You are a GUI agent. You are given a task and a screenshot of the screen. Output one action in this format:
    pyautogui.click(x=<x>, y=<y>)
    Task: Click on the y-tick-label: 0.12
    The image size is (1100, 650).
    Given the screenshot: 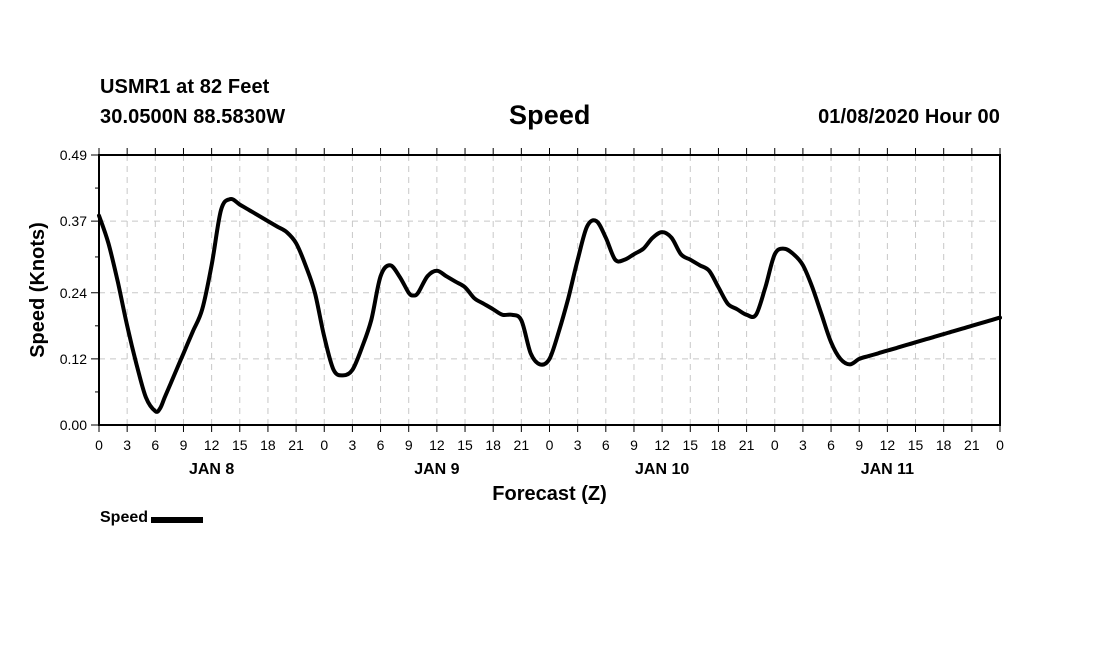 What is the action you would take?
    pyautogui.click(x=73, y=359)
    